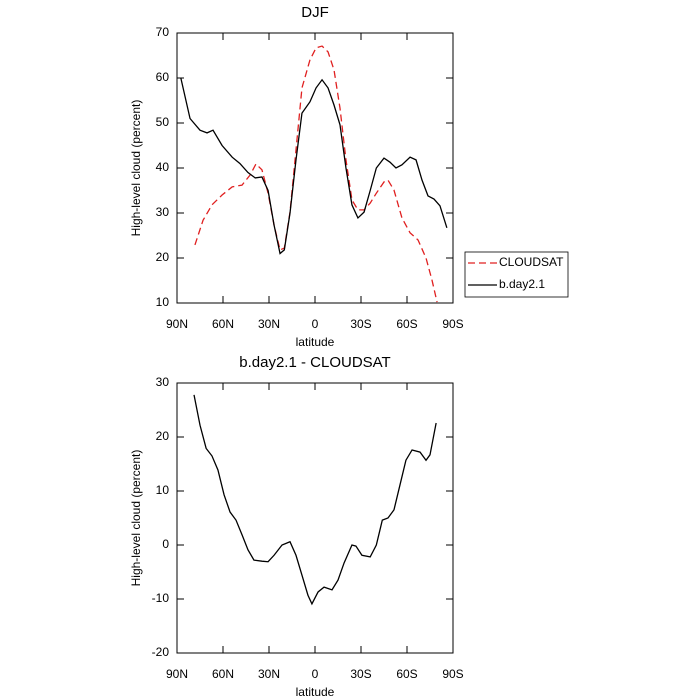 The image size is (700, 700). Describe the element at coordinates (522, 284) in the screenshot. I see `legend-label: b.day2.1` at that location.